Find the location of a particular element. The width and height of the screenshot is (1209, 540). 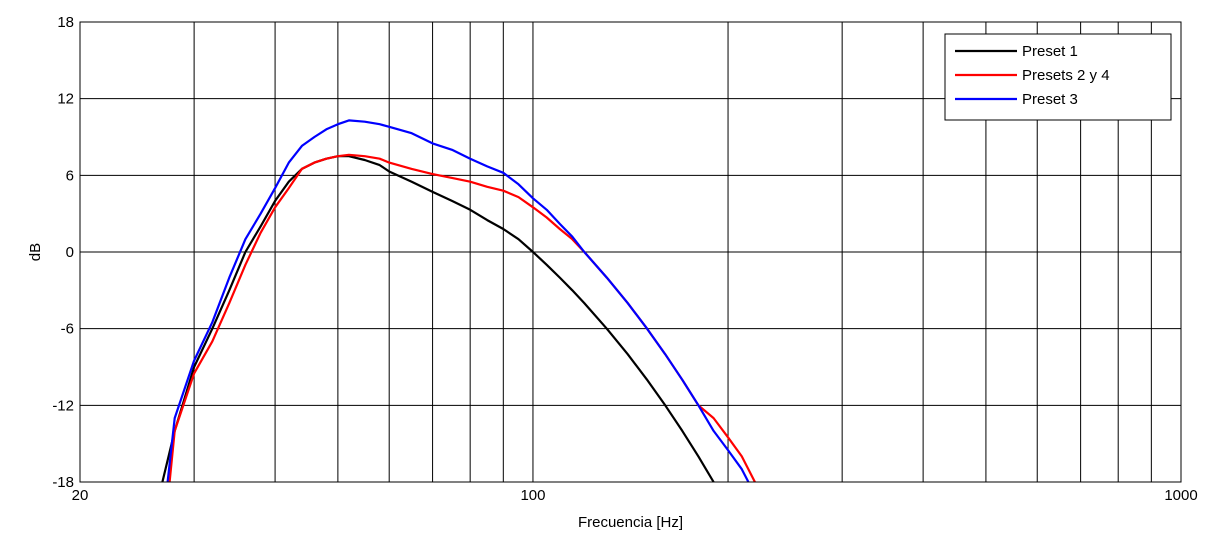

x-tick-label: 20 is located at coordinates (80, 495).